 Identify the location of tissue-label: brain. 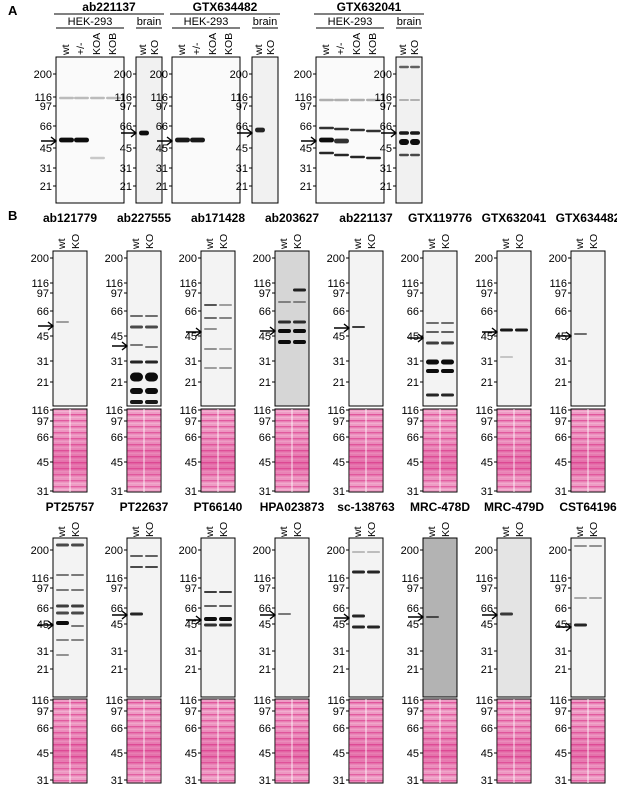
(409, 22).